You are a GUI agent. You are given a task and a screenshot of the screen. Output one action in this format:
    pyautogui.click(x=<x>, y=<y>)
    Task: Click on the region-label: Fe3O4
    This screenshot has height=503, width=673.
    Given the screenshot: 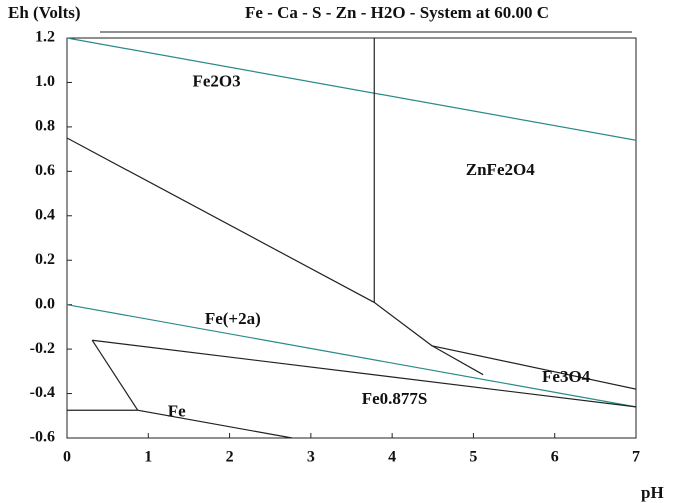 What is the action you would take?
    pyautogui.click(x=566, y=376)
    